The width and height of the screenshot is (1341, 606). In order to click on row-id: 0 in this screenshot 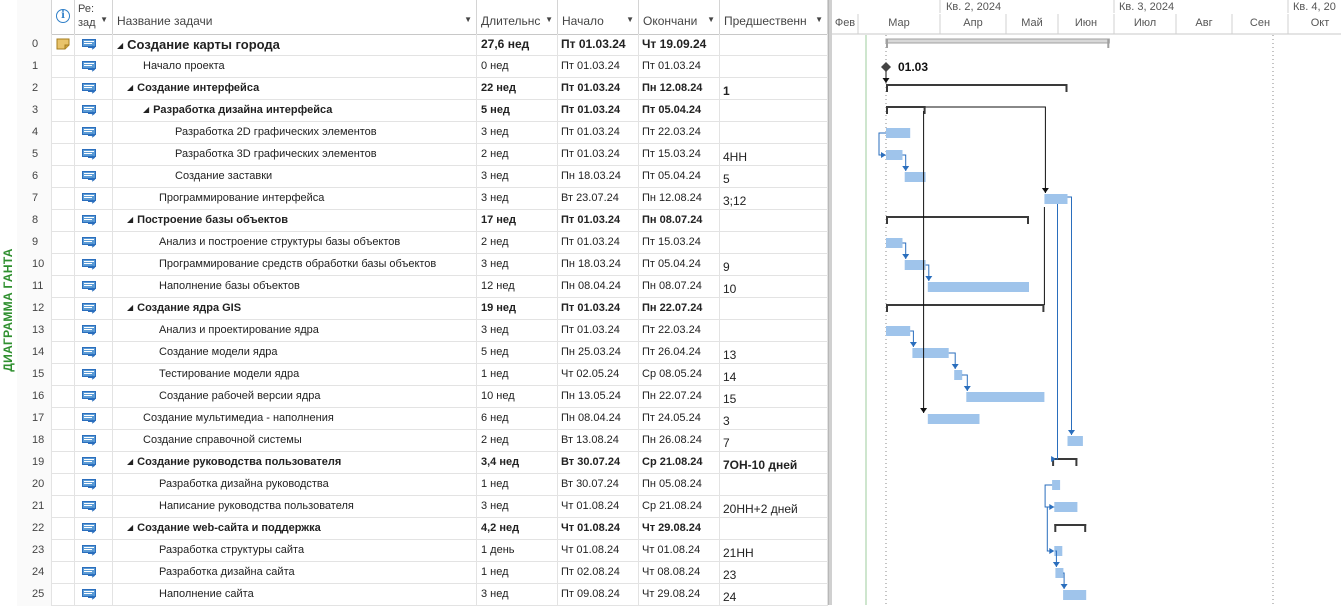, I will do `click(34, 45)`.